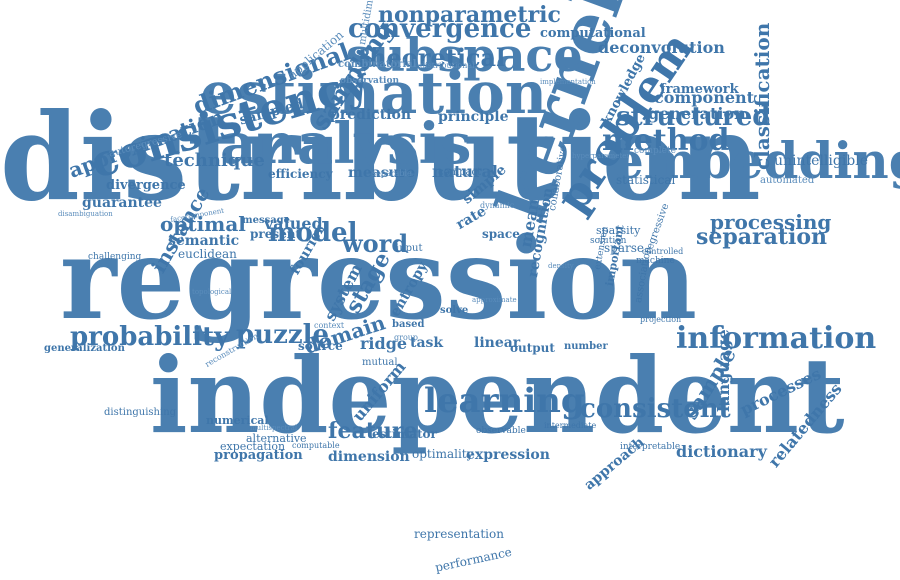 This screenshot has width=900, height=580. What do you see at coordinates (762, 237) in the screenshot?
I see `word-separation: separation` at bounding box center [762, 237].